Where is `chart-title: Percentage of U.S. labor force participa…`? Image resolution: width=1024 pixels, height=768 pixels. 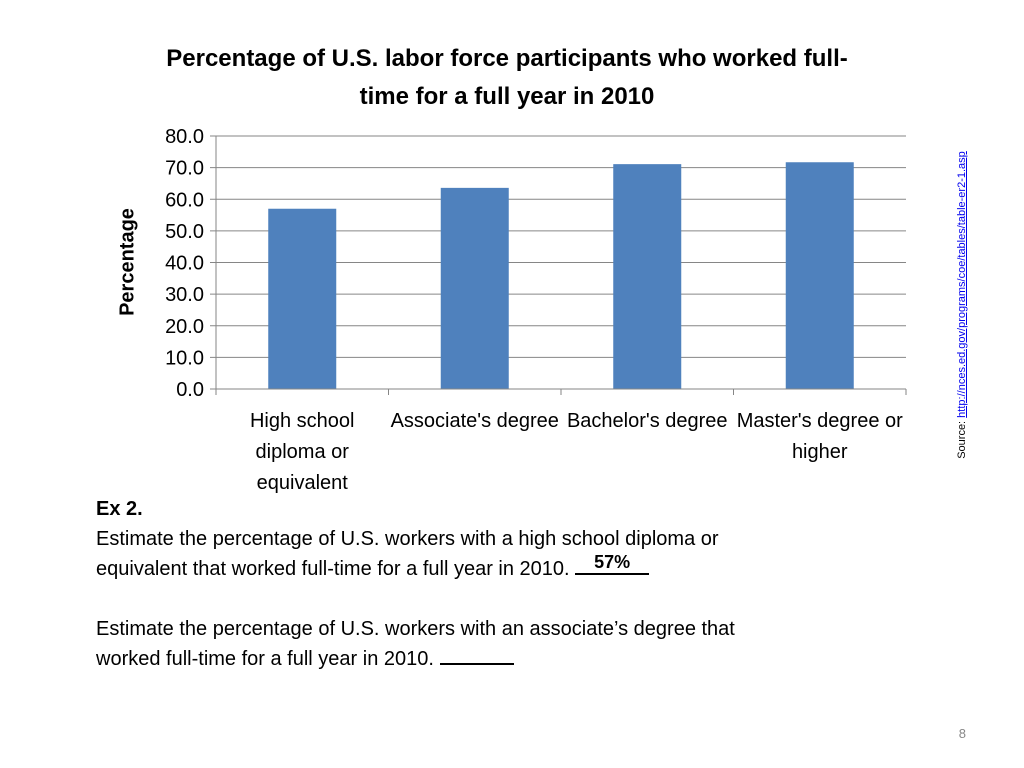 chart-title: Percentage of U.S. labor force participa… is located at coordinates (507, 77).